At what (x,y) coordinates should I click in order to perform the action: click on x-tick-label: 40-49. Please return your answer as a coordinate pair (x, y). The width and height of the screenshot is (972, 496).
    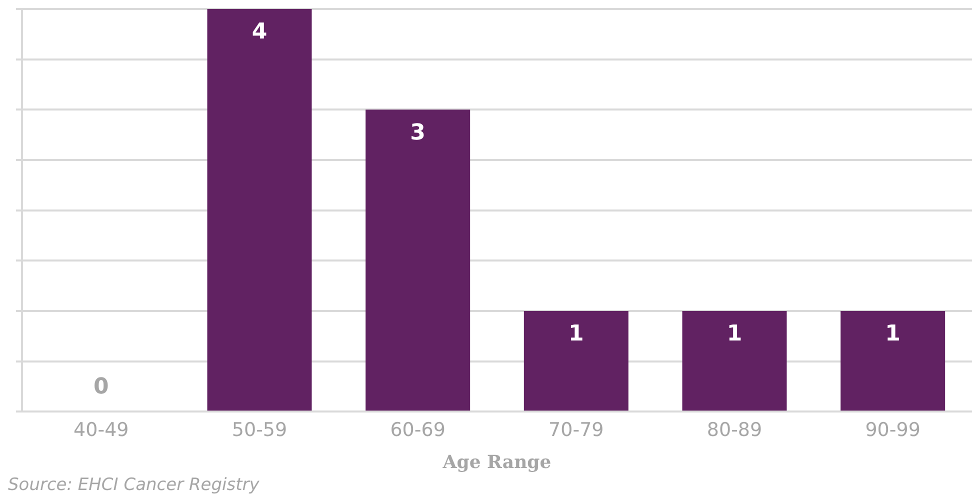
    Looking at the image, I should click on (101, 429).